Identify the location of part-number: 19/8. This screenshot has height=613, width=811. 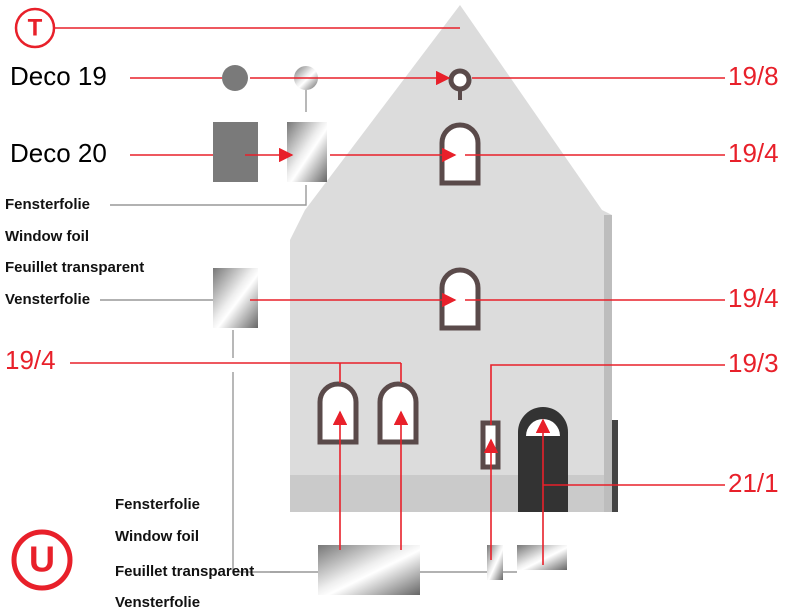
(753, 76).